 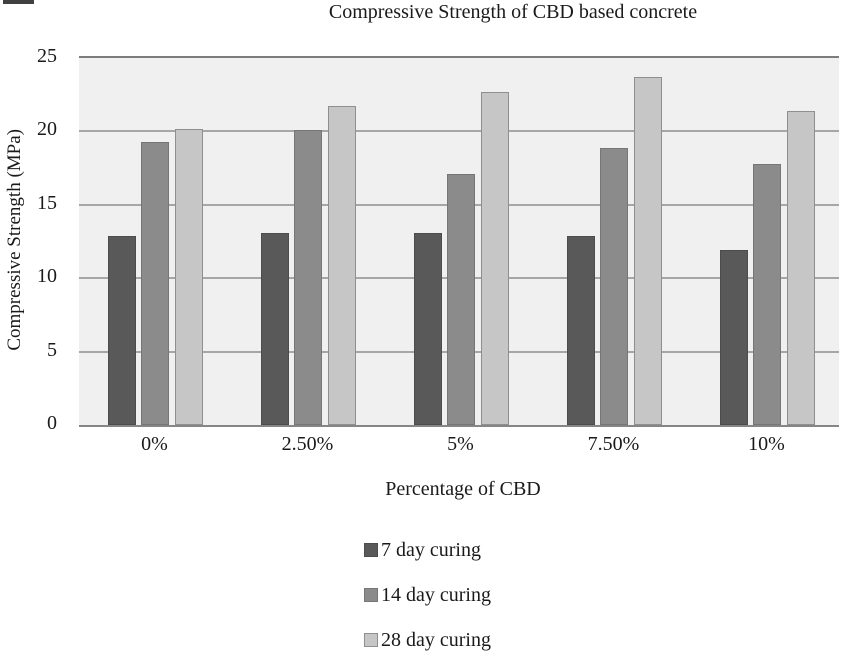 I want to click on x-category-label-10%: 10%, so click(x=766, y=444).